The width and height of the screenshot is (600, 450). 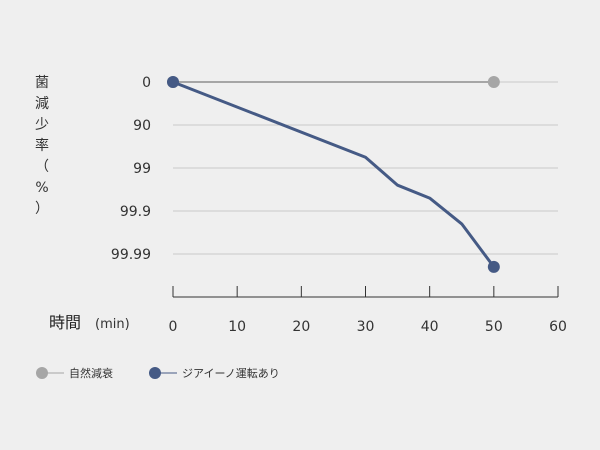 I want to click on legend-label: ジアイーノ運転あり, so click(x=231, y=373).